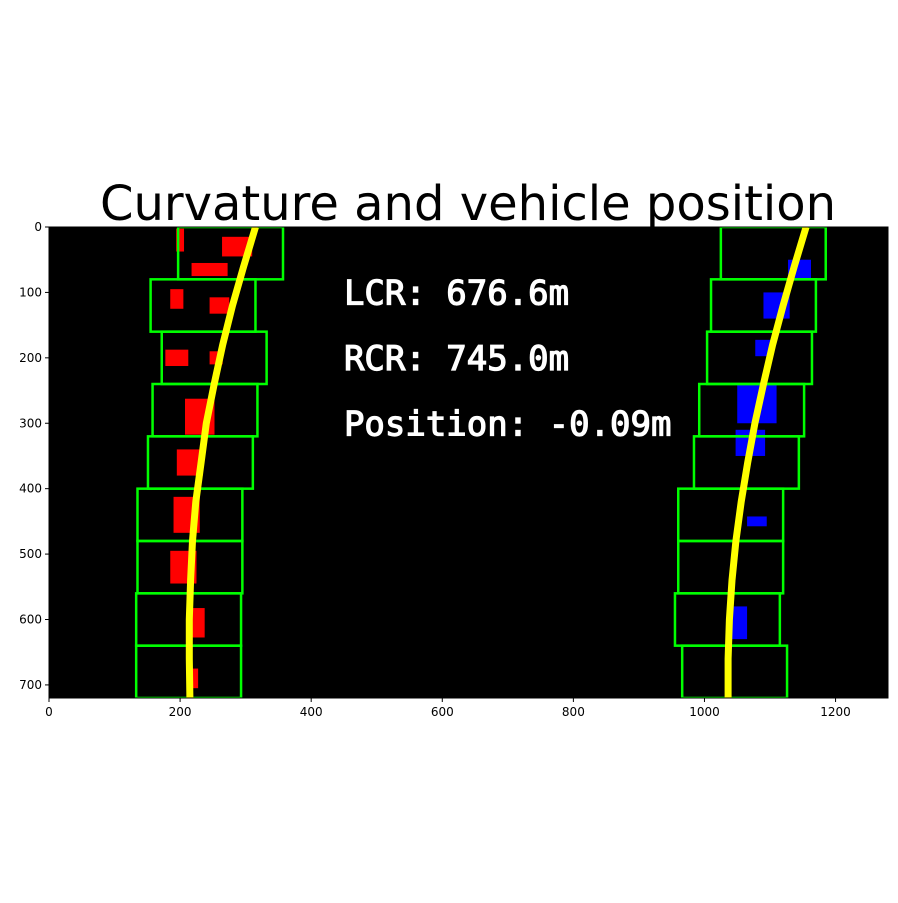  What do you see at coordinates (49, 712) in the screenshot?
I see `x-tick-label: 0` at bounding box center [49, 712].